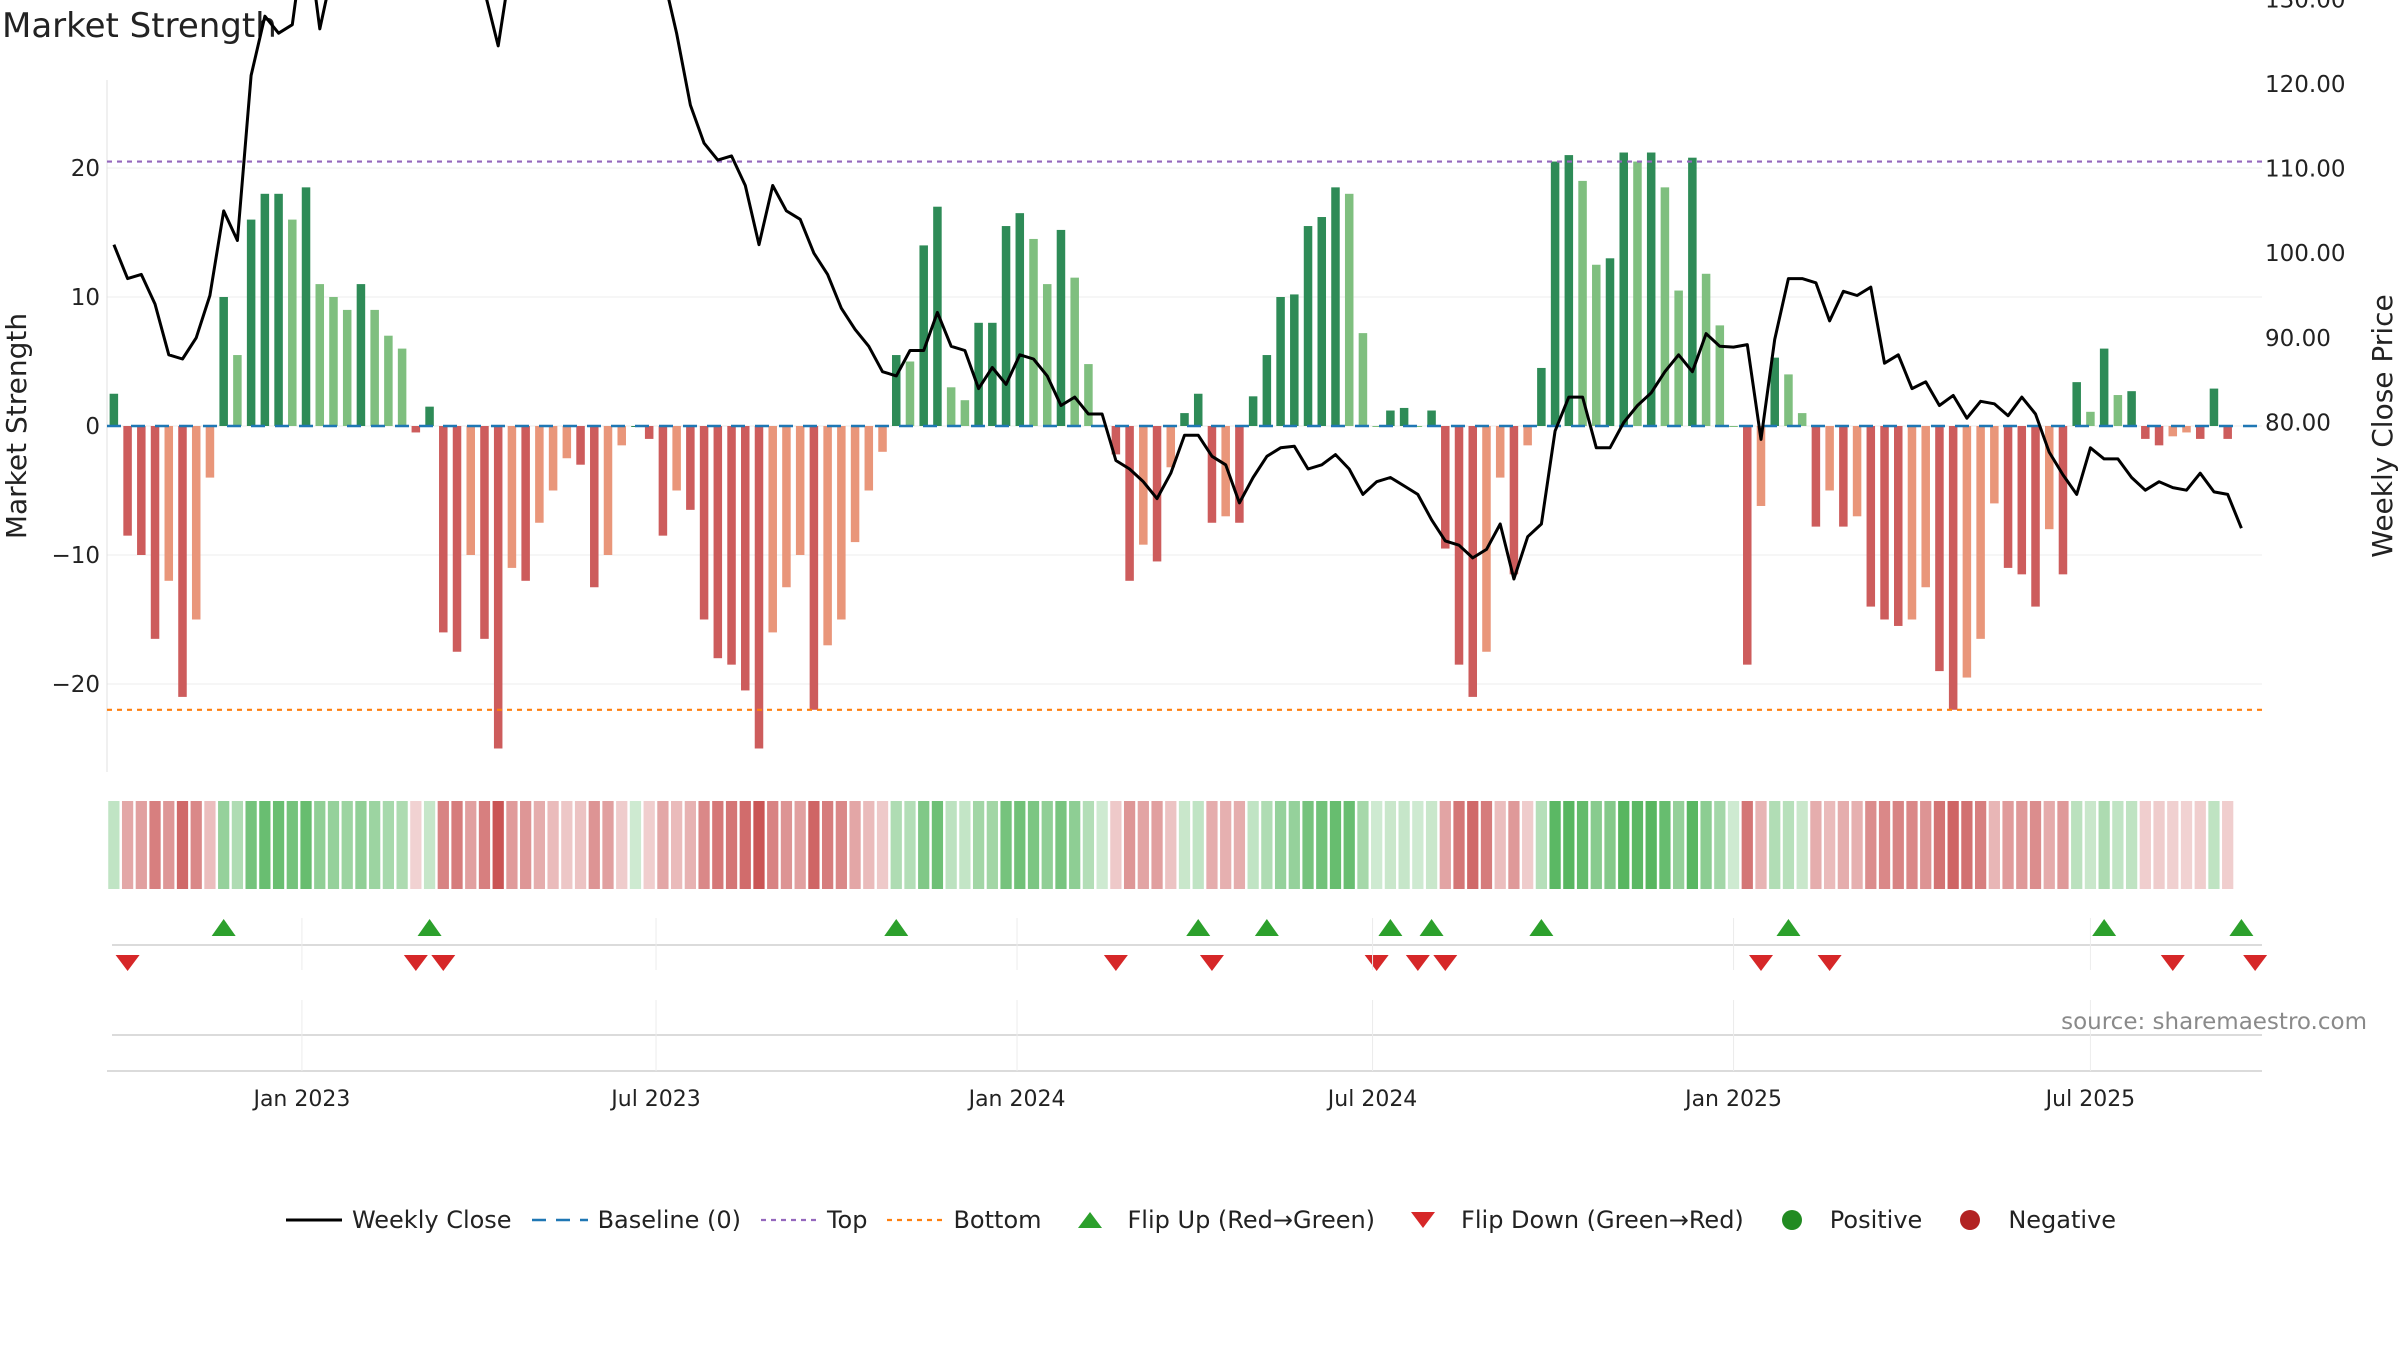 This screenshot has height=1350, width=2400. What do you see at coordinates (813, 1220) in the screenshot?
I see `legend-item-top: Top` at bounding box center [813, 1220].